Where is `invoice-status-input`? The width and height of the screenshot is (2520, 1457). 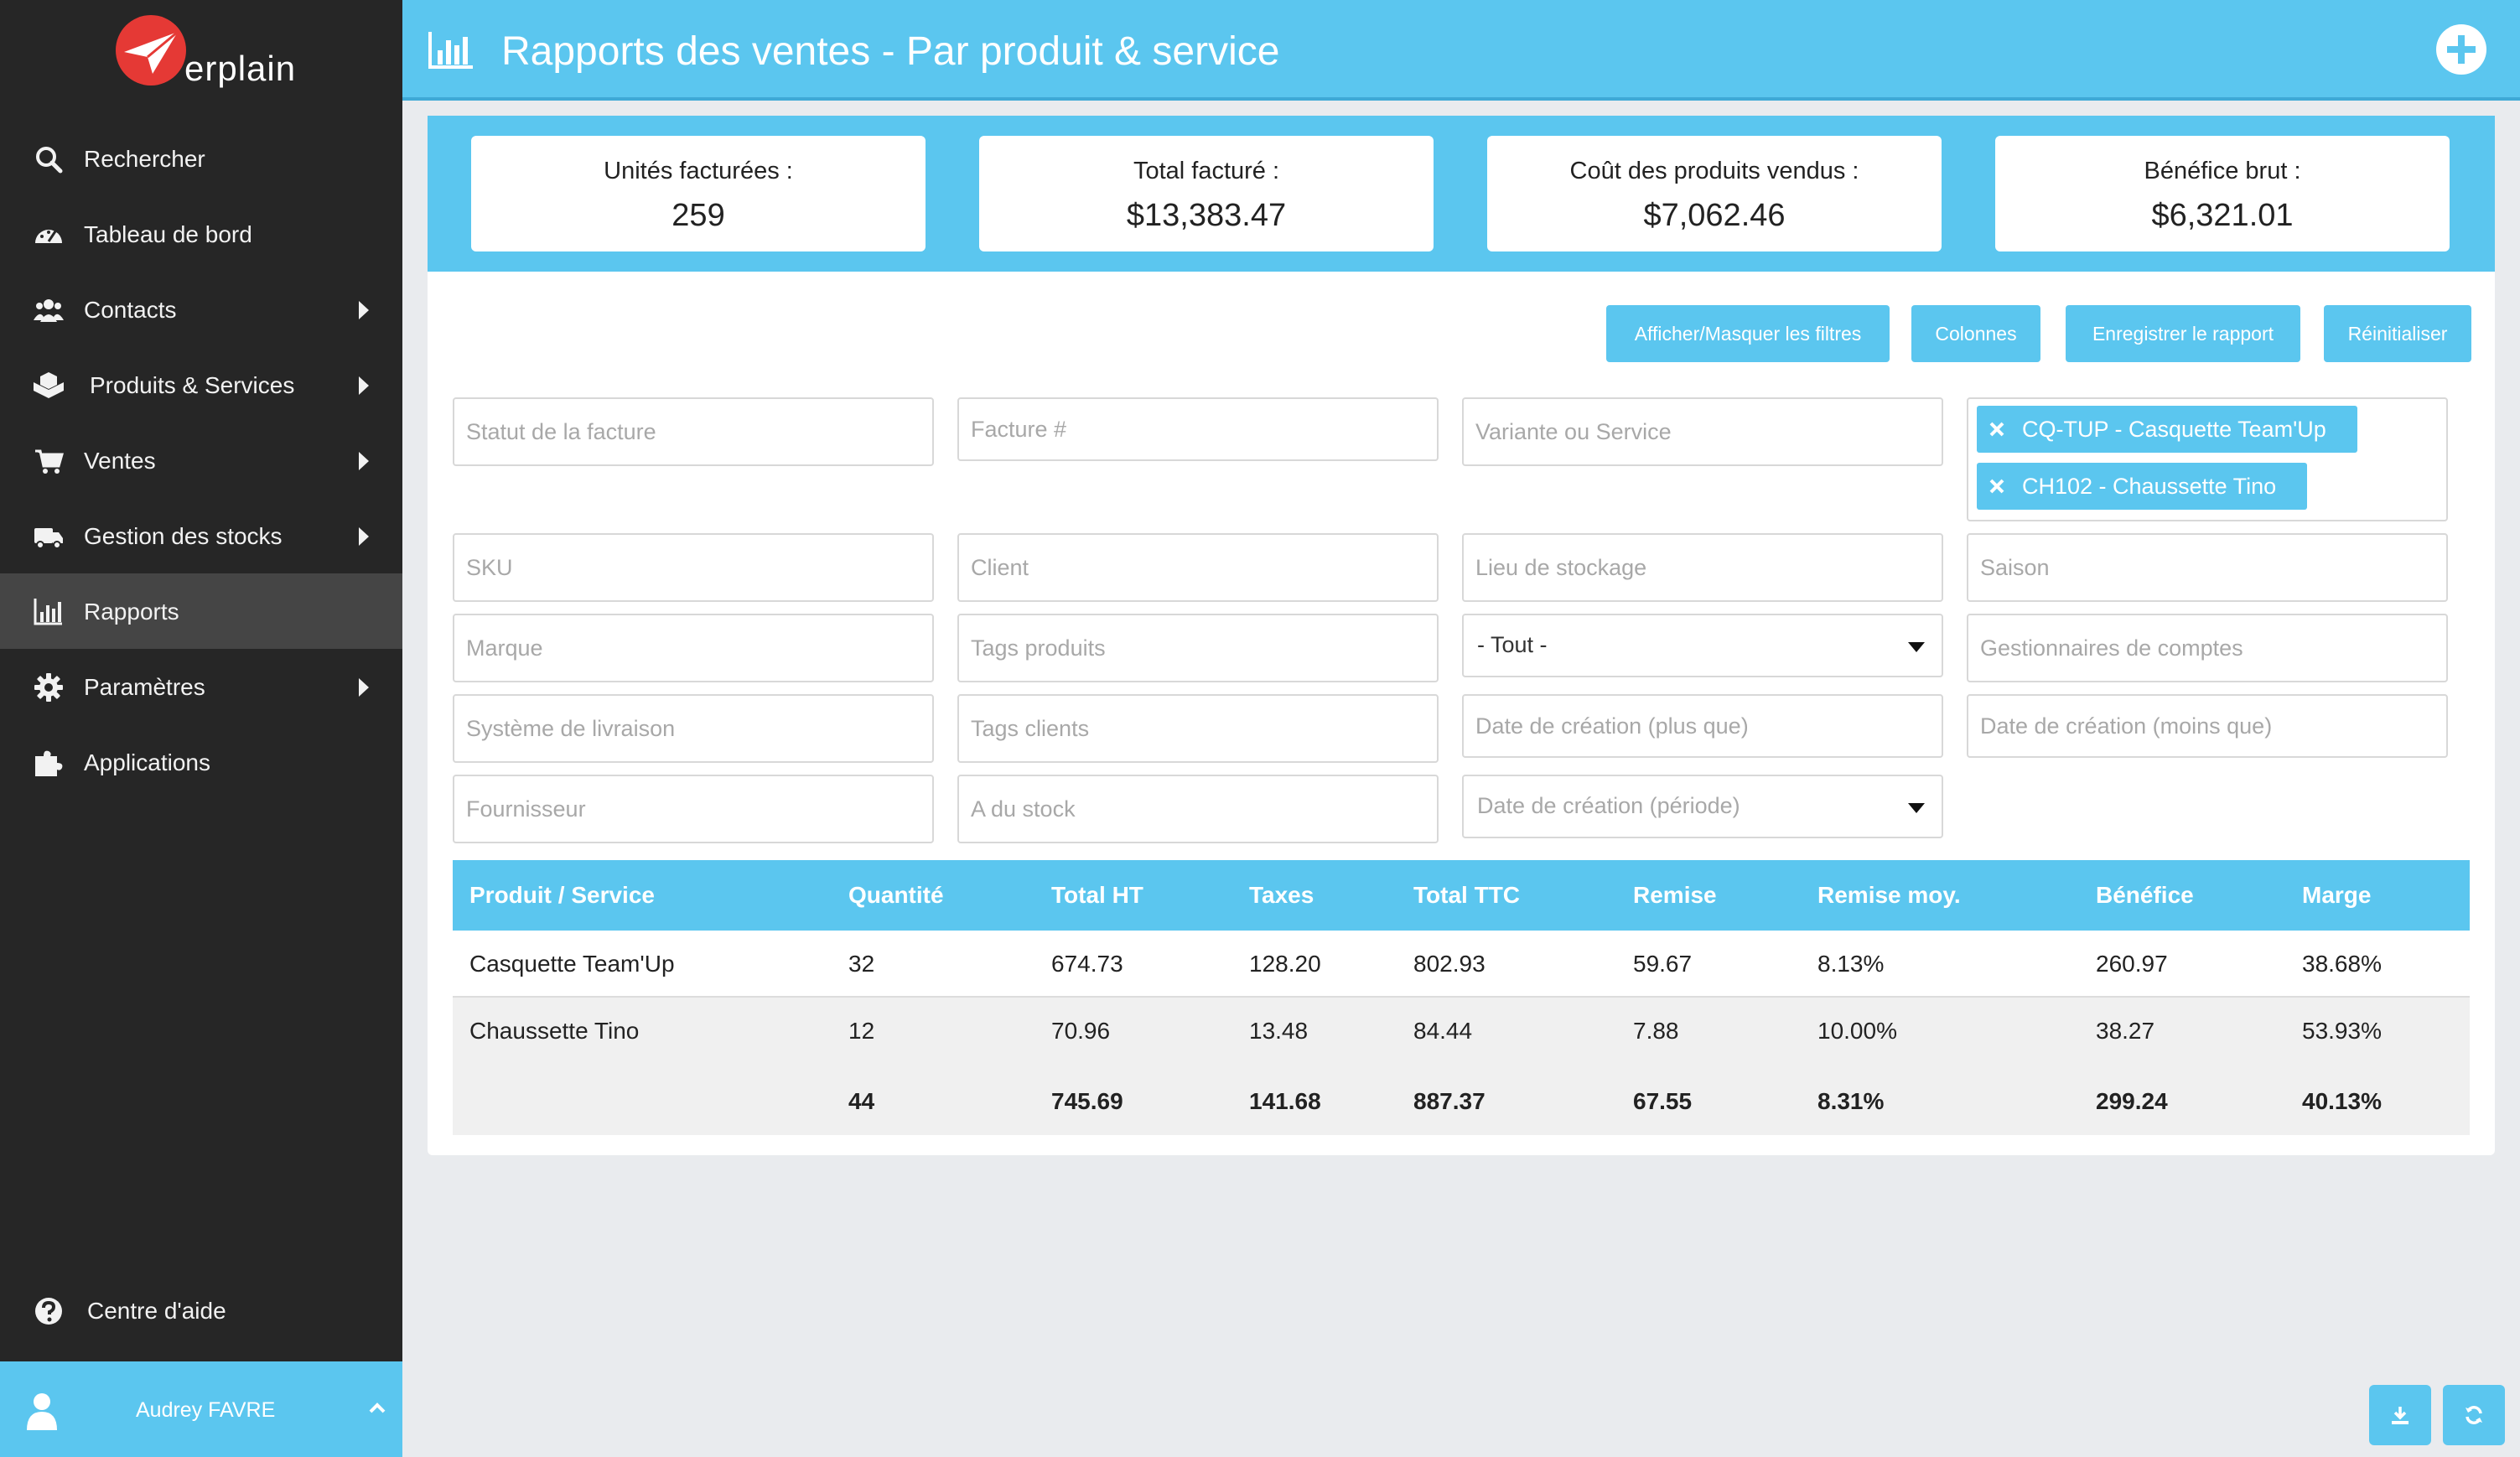
invoice-status-input is located at coordinates (693, 431).